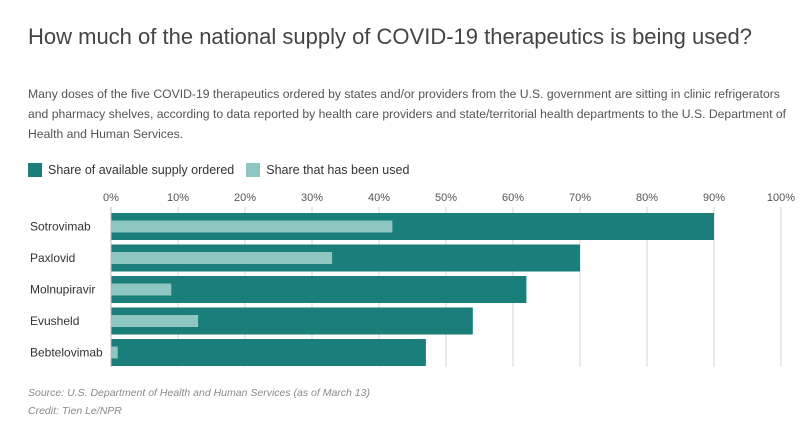 The width and height of the screenshot is (809, 437). I want to click on legend-item-used: Share that has been used, so click(327, 170).